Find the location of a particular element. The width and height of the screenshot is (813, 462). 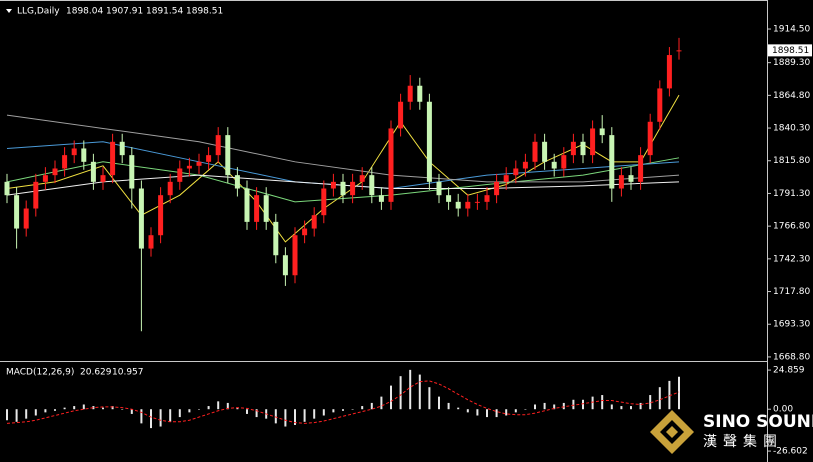

chart-title: LLG,Daily is located at coordinates (38, 12).